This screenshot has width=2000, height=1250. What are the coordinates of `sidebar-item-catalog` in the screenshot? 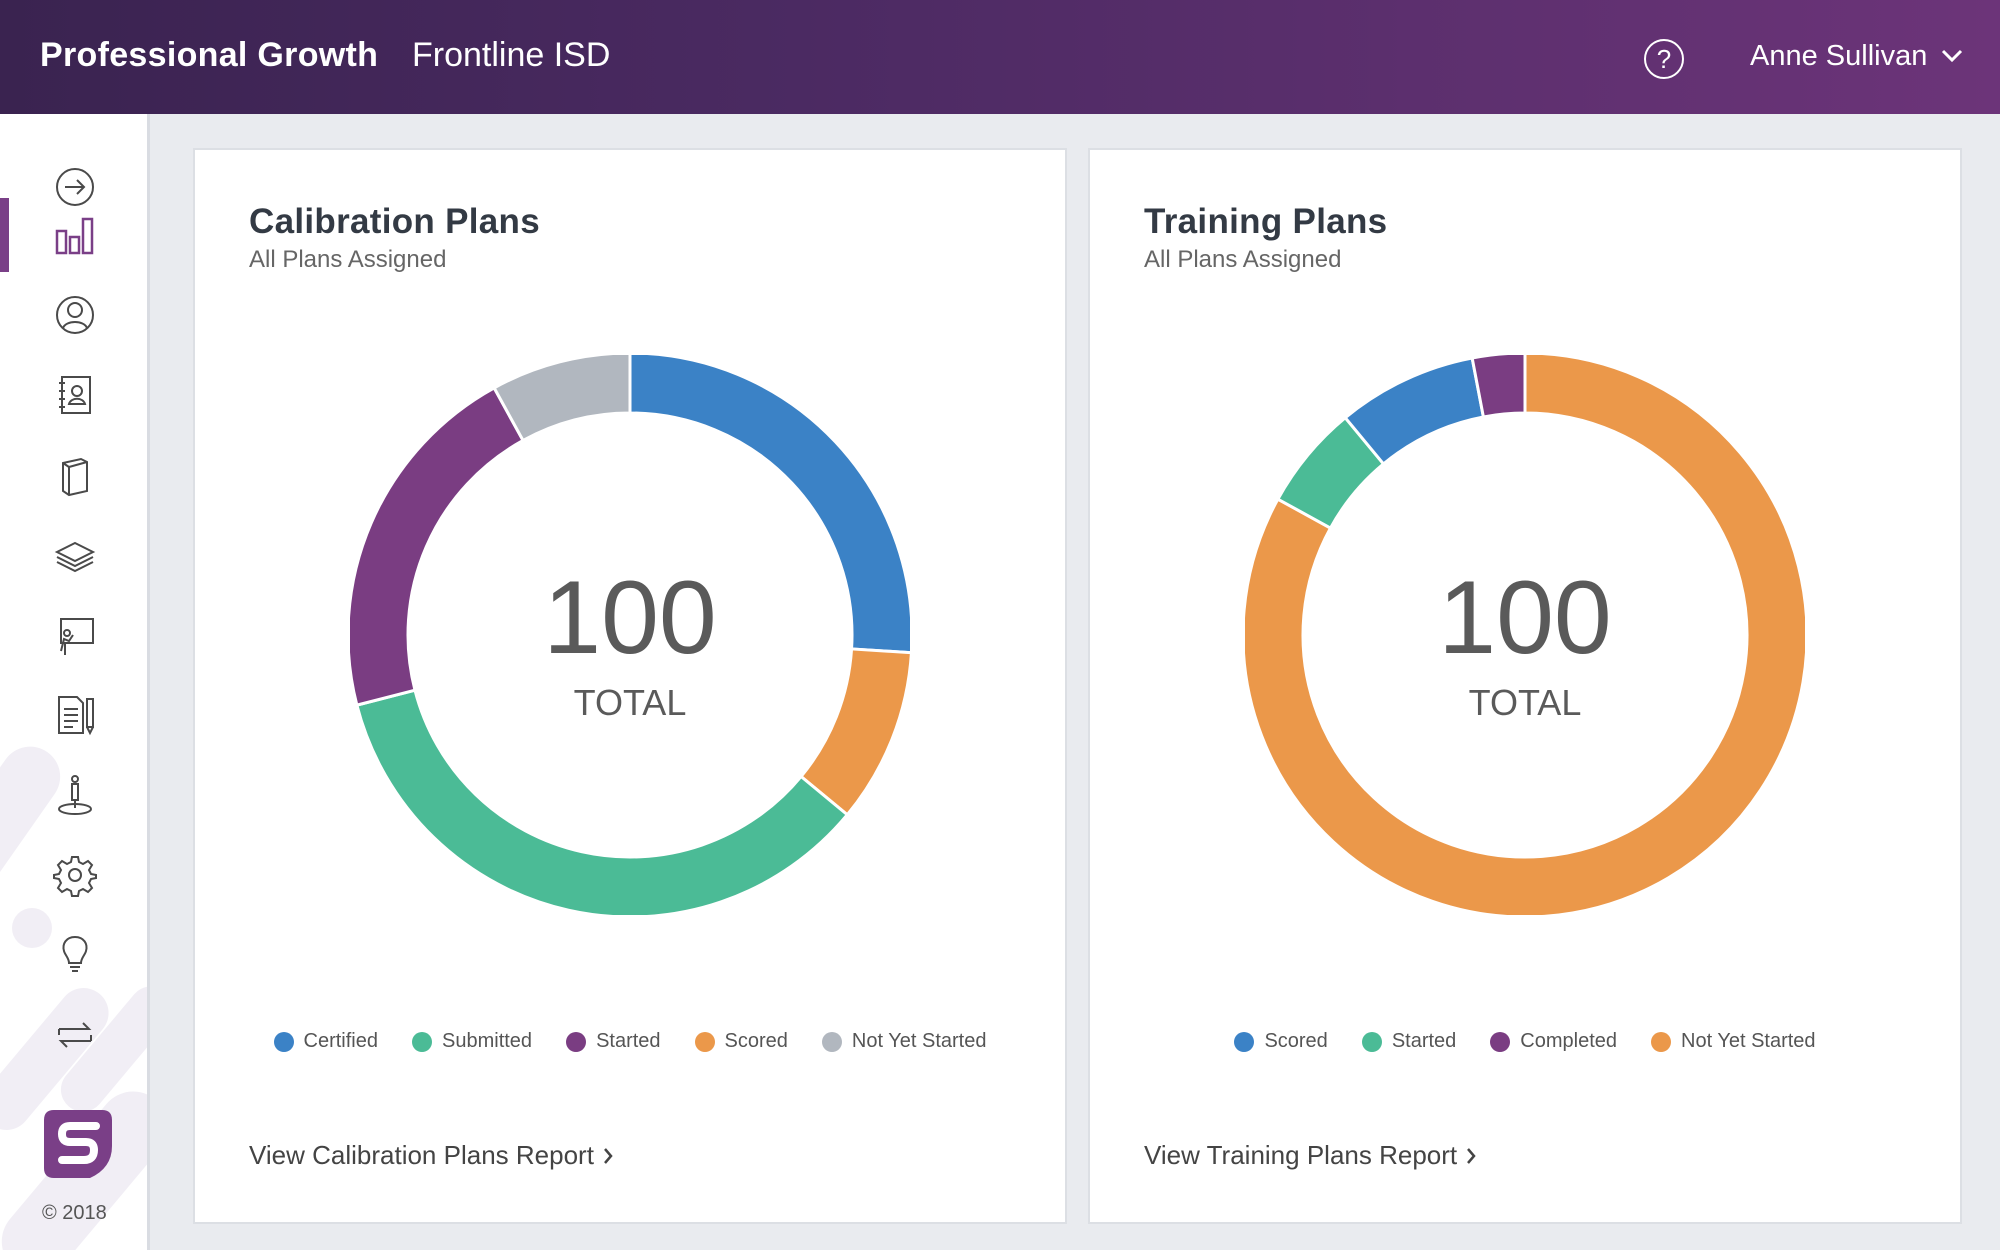 It's located at (75, 555).